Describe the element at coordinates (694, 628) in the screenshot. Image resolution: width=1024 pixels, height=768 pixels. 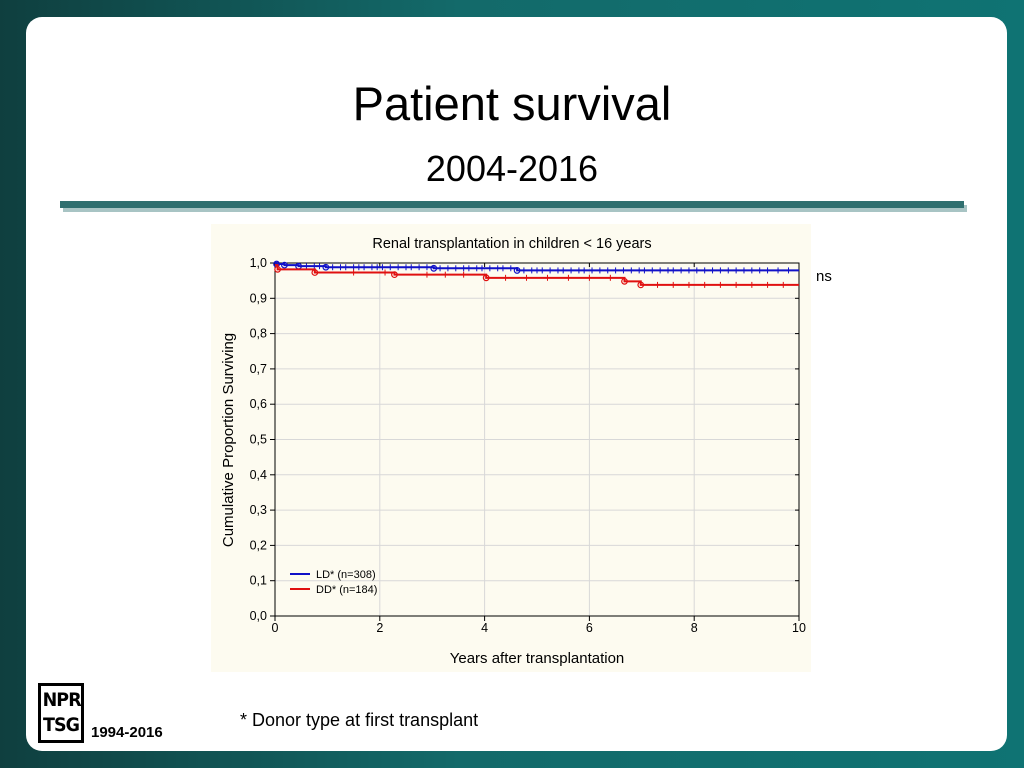
I see `x-tick-label: 8` at that location.